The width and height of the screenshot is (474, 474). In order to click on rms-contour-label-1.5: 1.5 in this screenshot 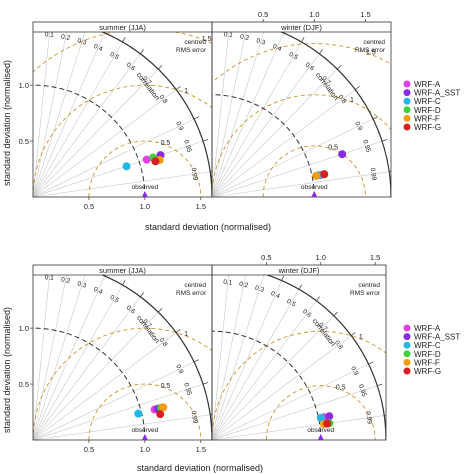, I will do `click(371, 52)`.